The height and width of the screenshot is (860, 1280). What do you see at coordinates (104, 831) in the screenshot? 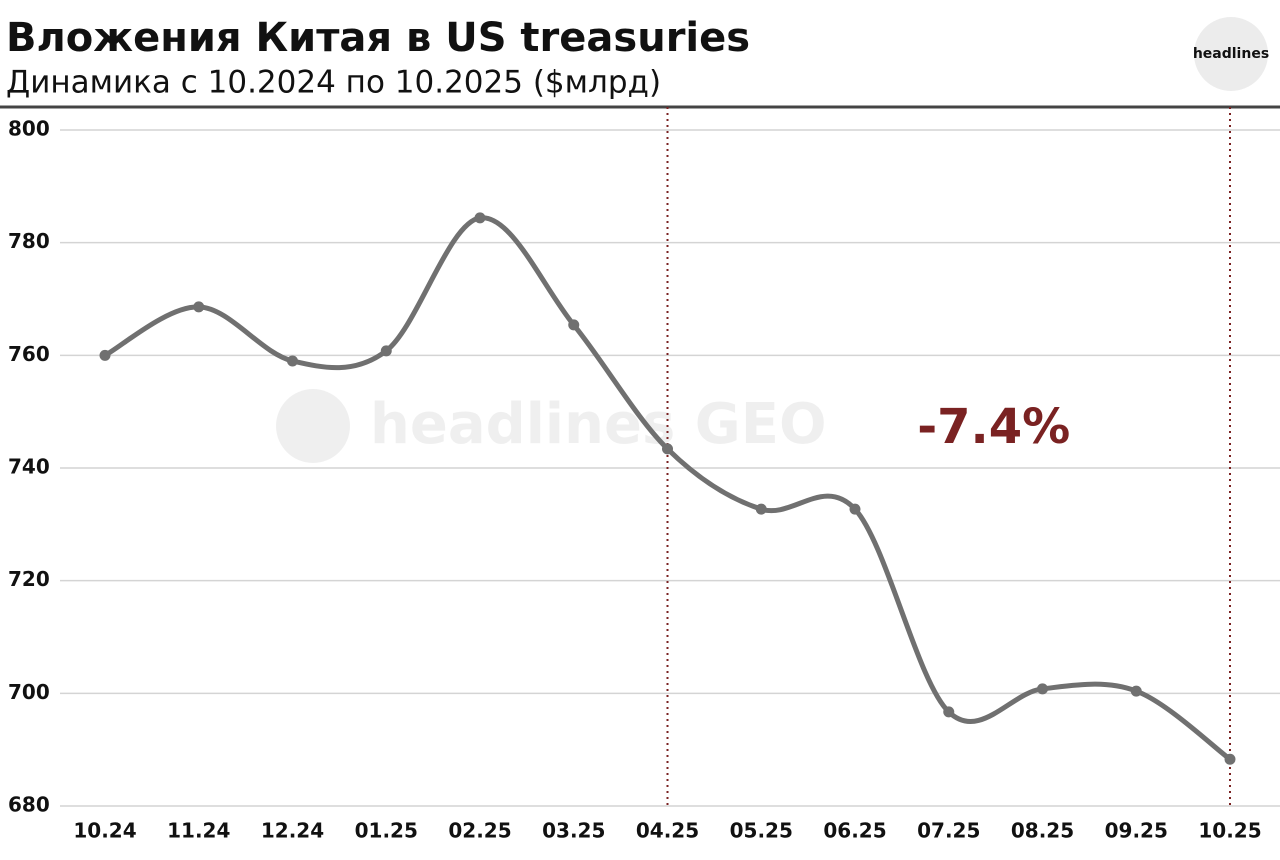
I see `x-tick-label: 10.24` at bounding box center [104, 831].